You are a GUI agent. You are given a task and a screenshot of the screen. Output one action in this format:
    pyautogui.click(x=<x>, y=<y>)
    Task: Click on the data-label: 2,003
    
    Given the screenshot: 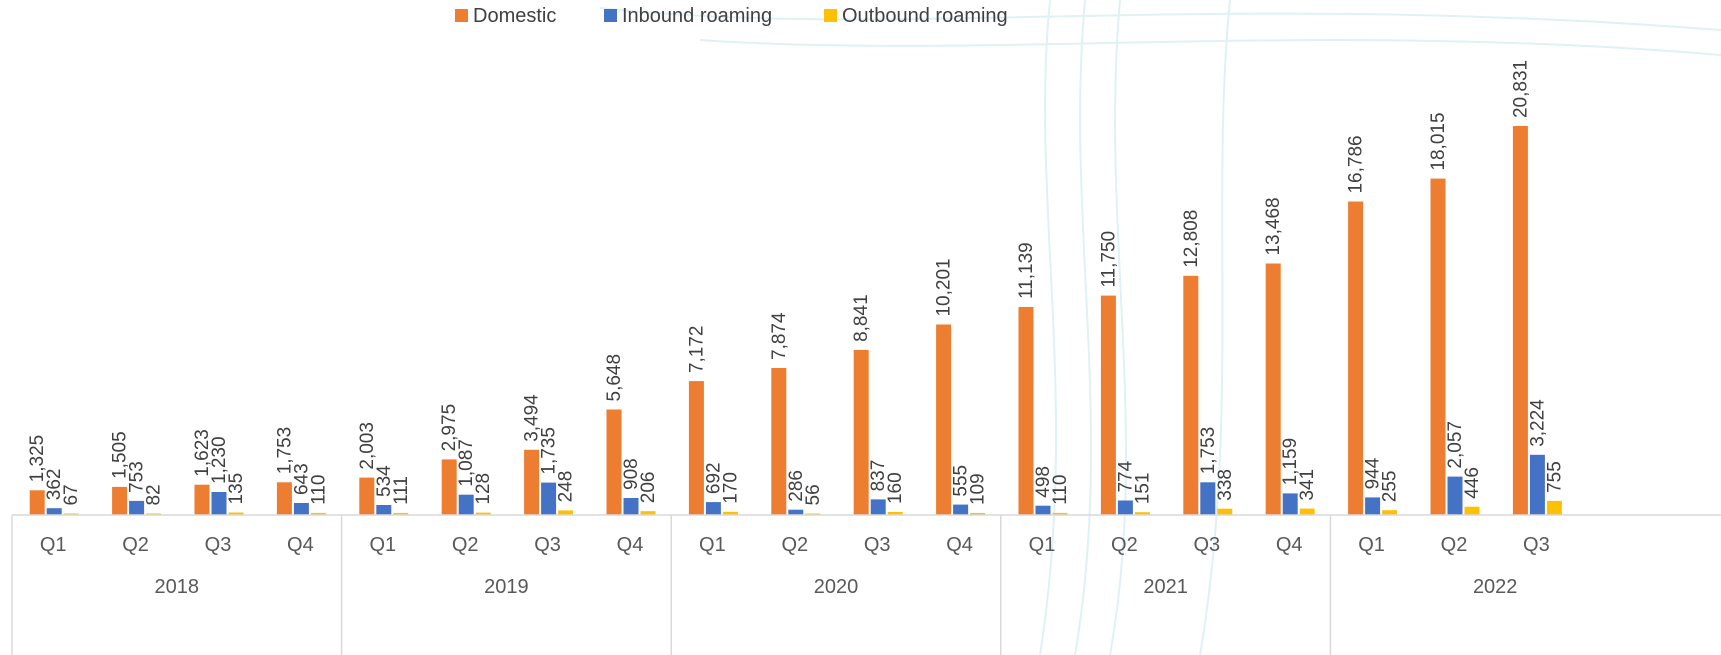 What is the action you would take?
    pyautogui.click(x=367, y=446)
    